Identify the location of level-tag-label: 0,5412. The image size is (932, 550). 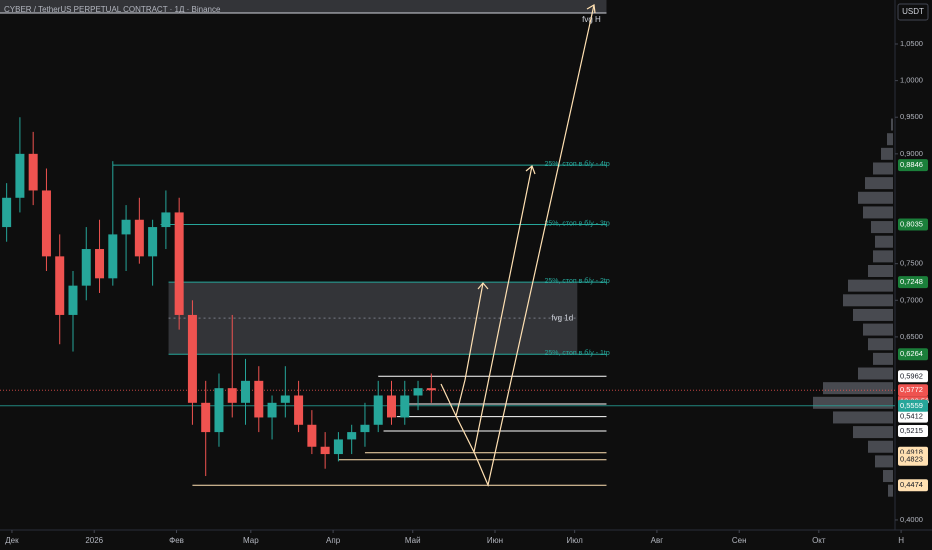
(911, 416).